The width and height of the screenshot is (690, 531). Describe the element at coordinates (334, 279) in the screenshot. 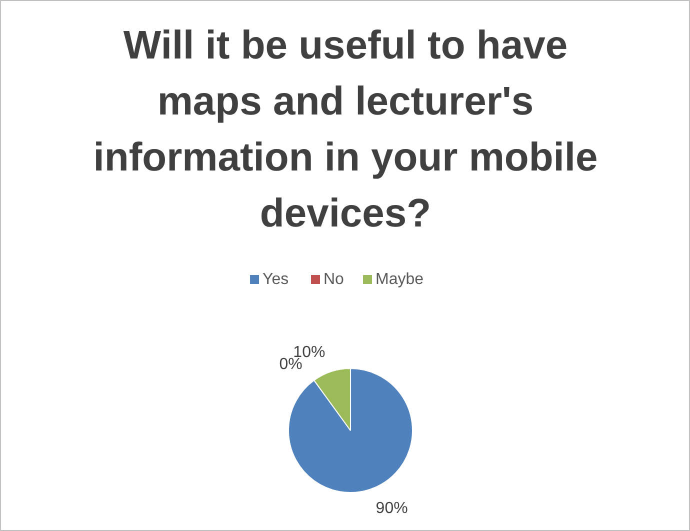

I see `legend-label: No` at that location.